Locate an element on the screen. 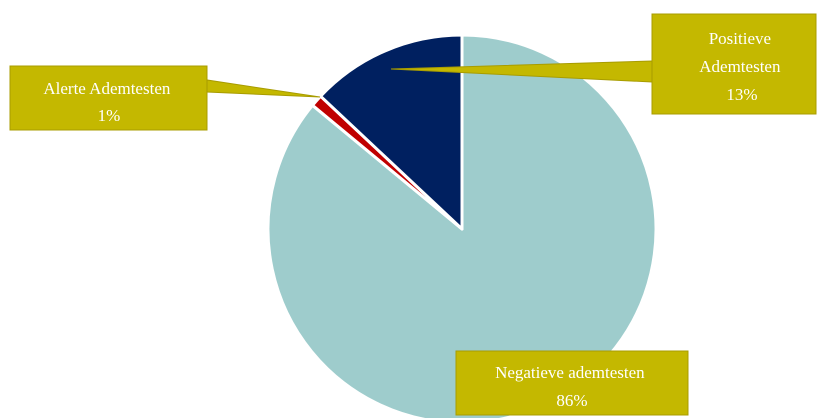 This screenshot has width=820, height=418. callout-alerte: Alerte Ademtesten 1% is located at coordinates (165, 98).